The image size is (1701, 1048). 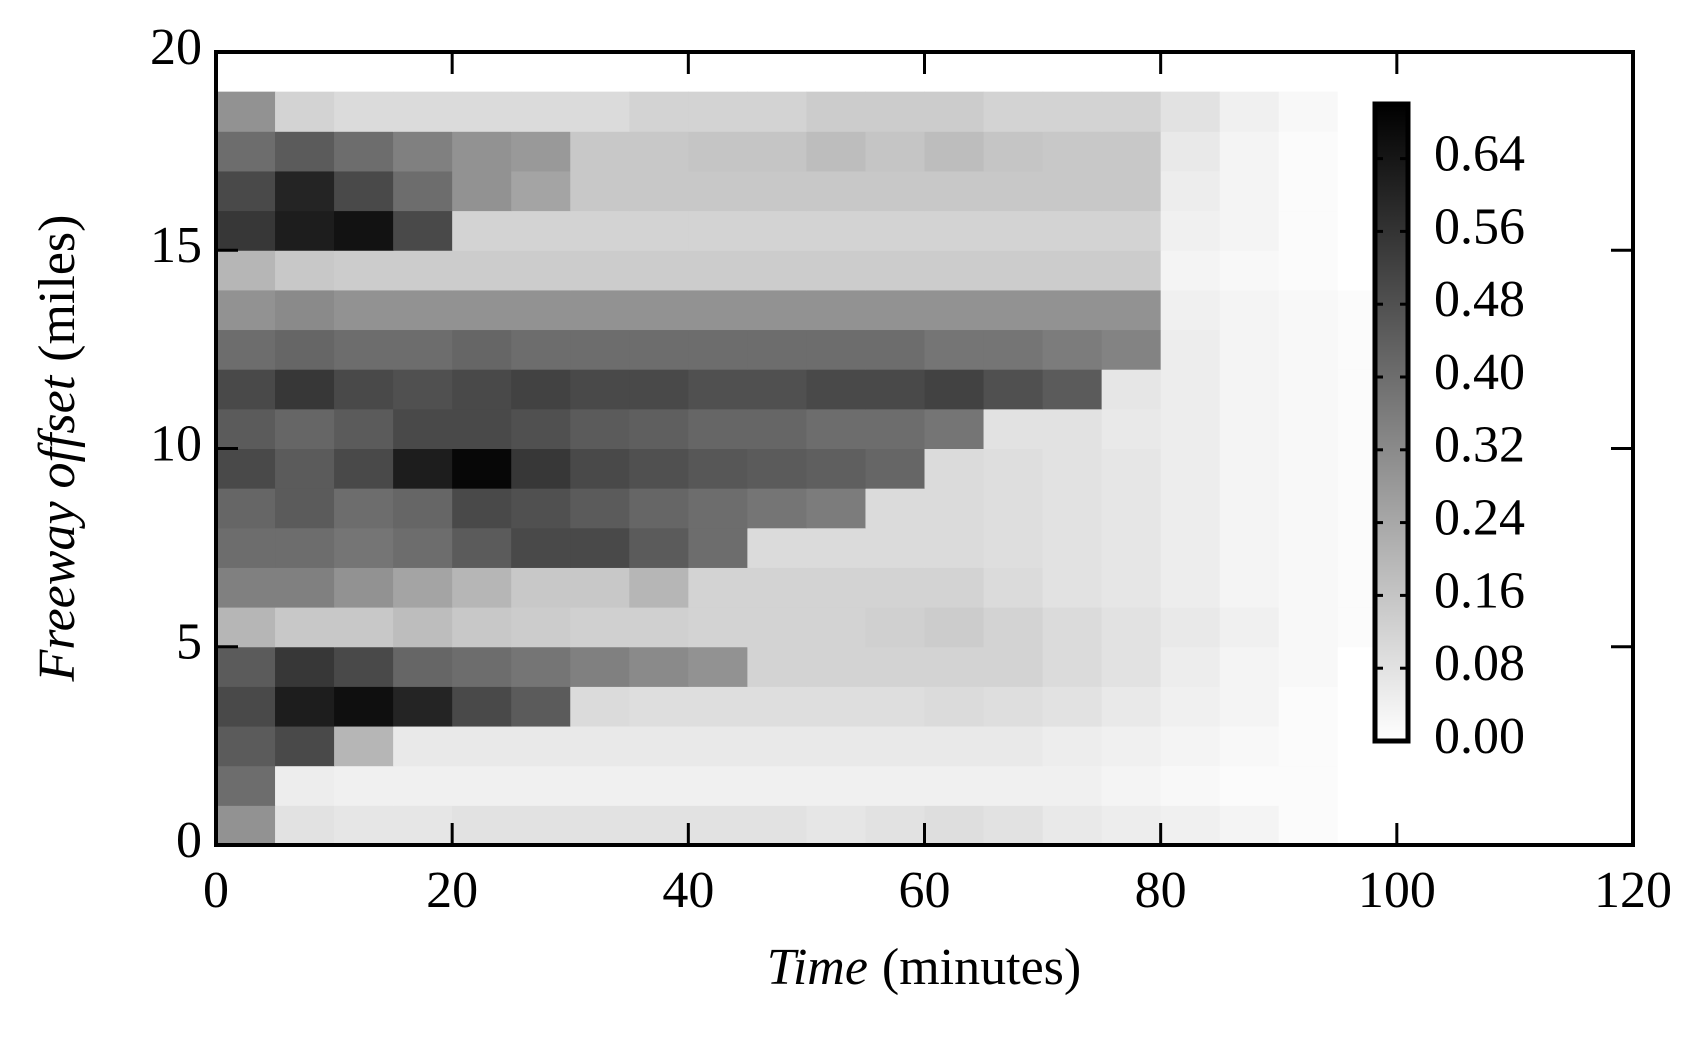 I want to click on colorbar-tick-label: 0.56, so click(x=1479, y=226).